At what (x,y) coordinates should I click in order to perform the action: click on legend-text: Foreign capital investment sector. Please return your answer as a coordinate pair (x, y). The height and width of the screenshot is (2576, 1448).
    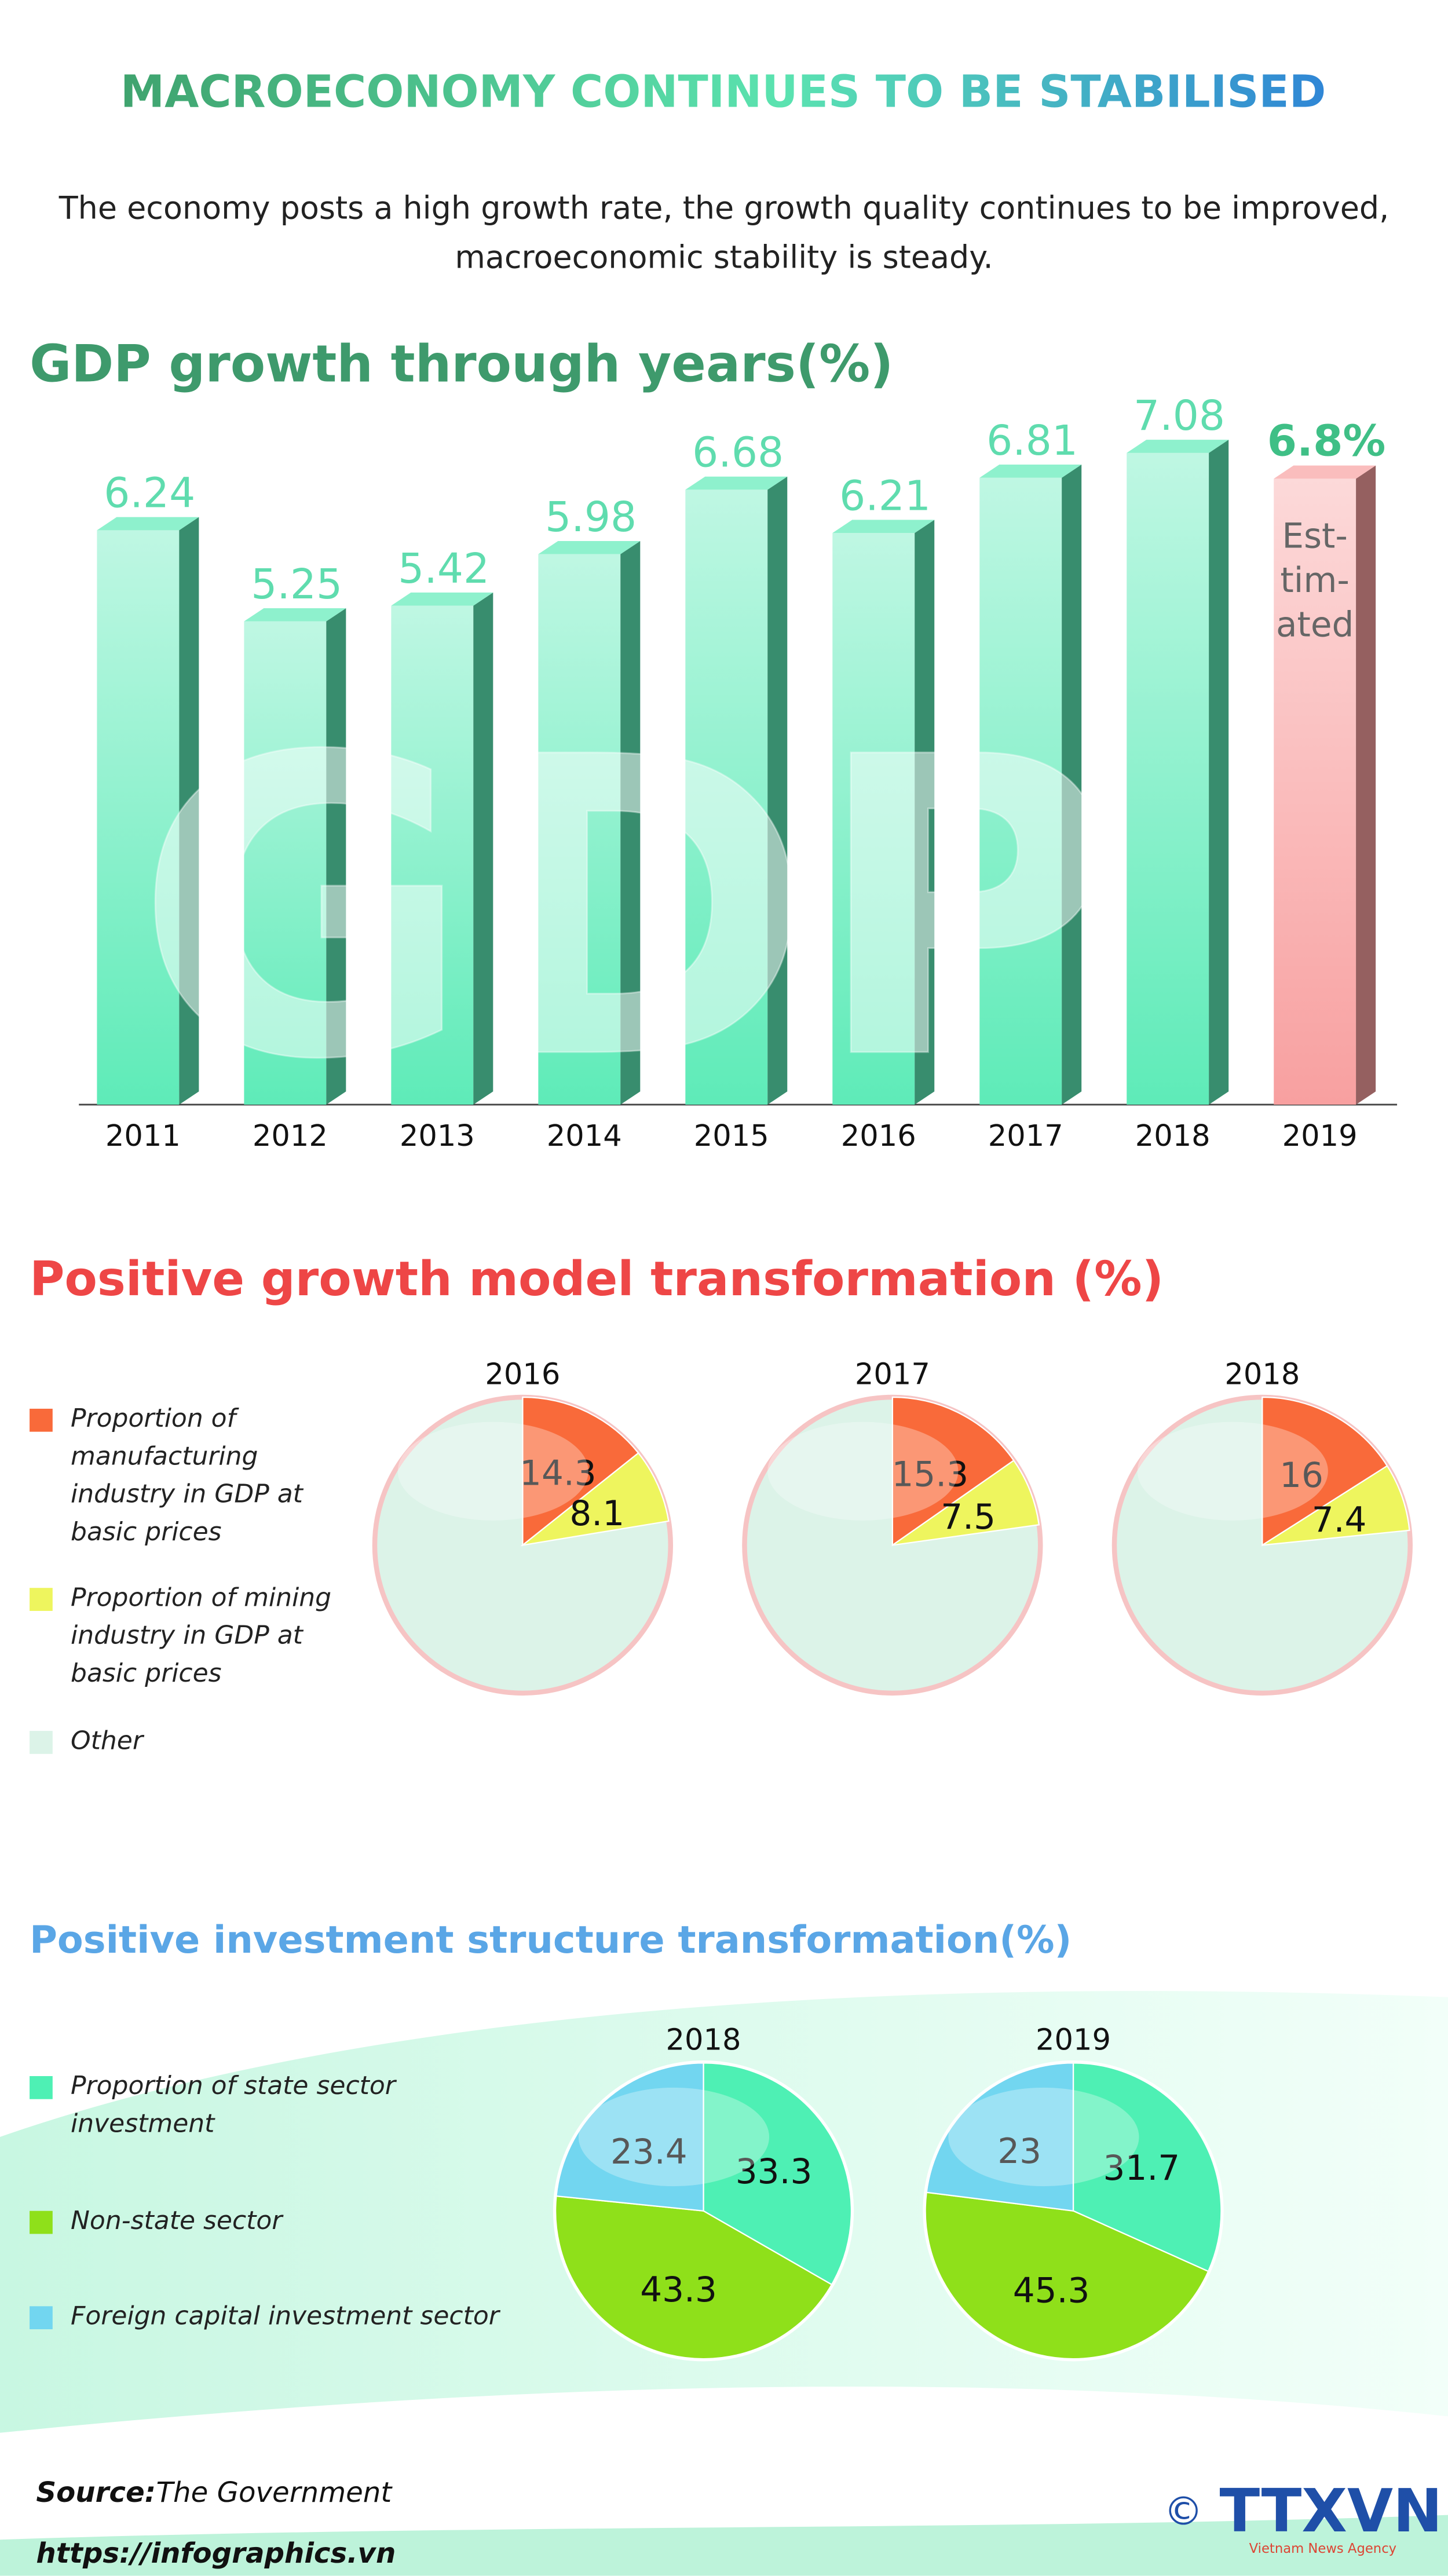
    Looking at the image, I should click on (285, 2316).